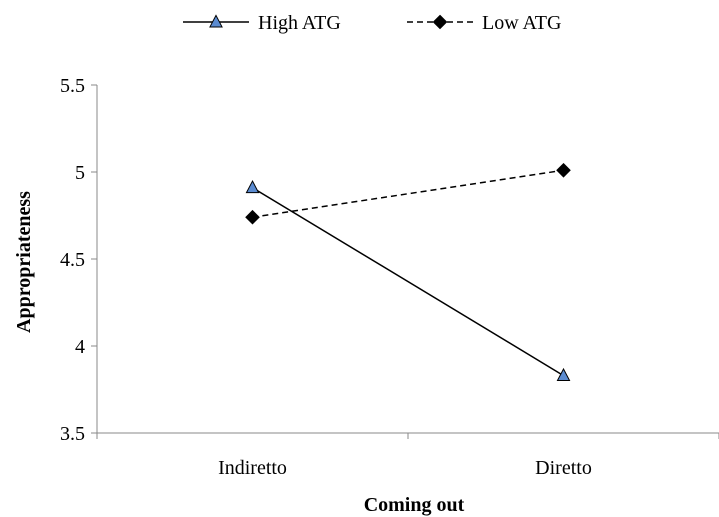 This screenshot has width=719, height=517. I want to click on y-tick-label: 4.5, so click(72, 260).